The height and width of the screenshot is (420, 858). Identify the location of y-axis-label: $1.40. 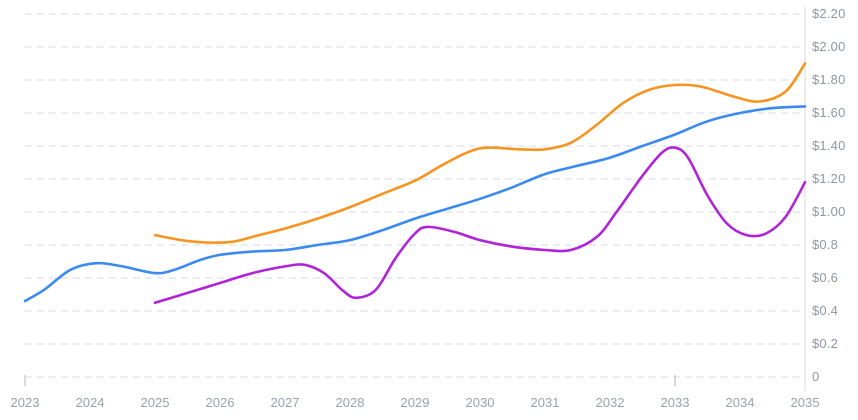
(829, 145).